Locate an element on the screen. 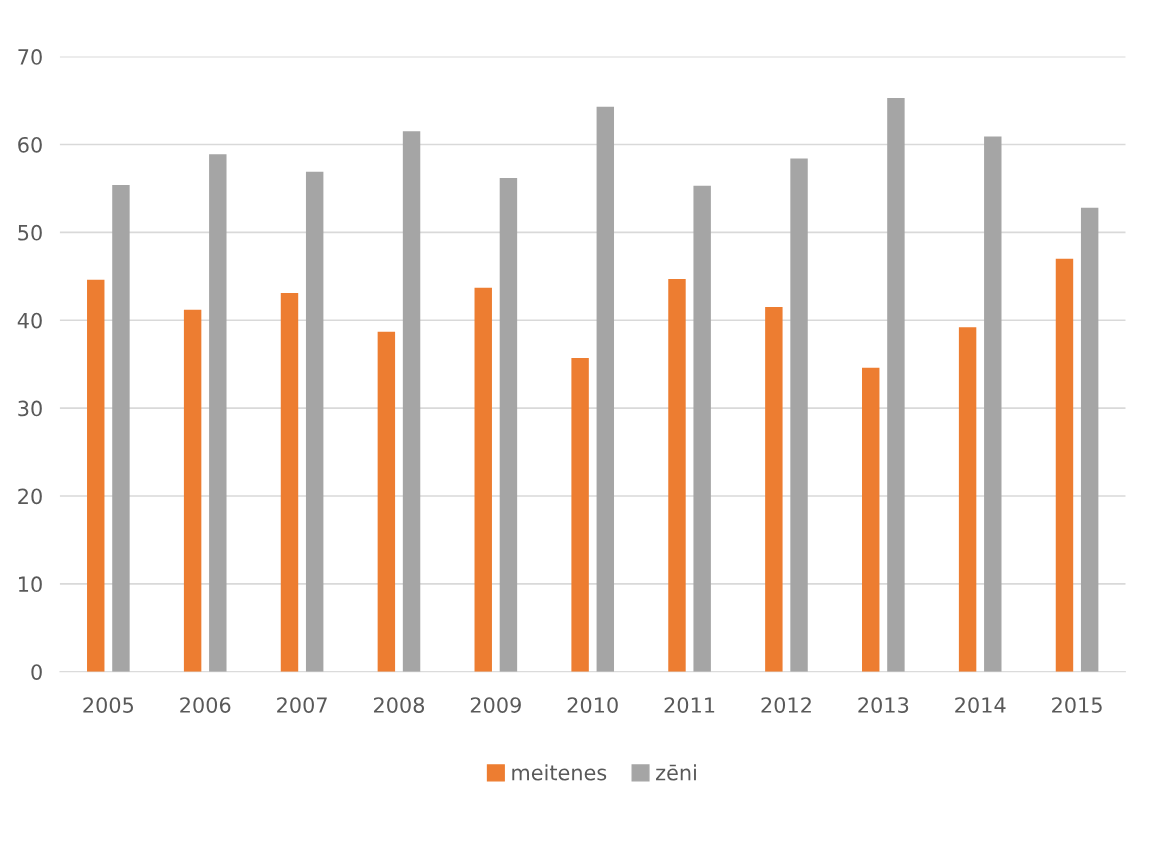 This screenshot has width=1152, height=845. y-tick-label: 70 is located at coordinates (30, 57).